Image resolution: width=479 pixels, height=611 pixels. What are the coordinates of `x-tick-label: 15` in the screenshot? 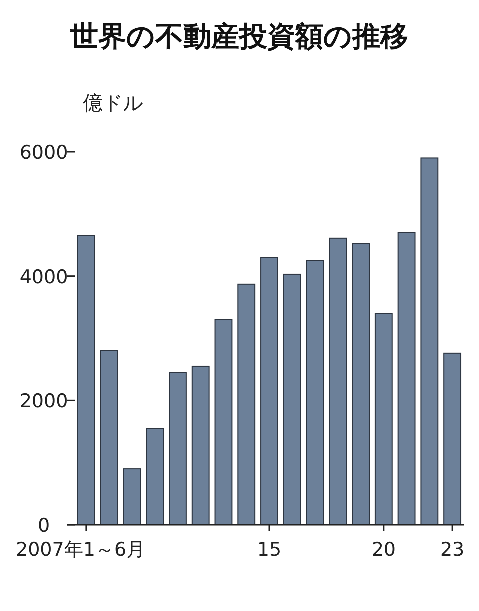 It's located at (269, 550).